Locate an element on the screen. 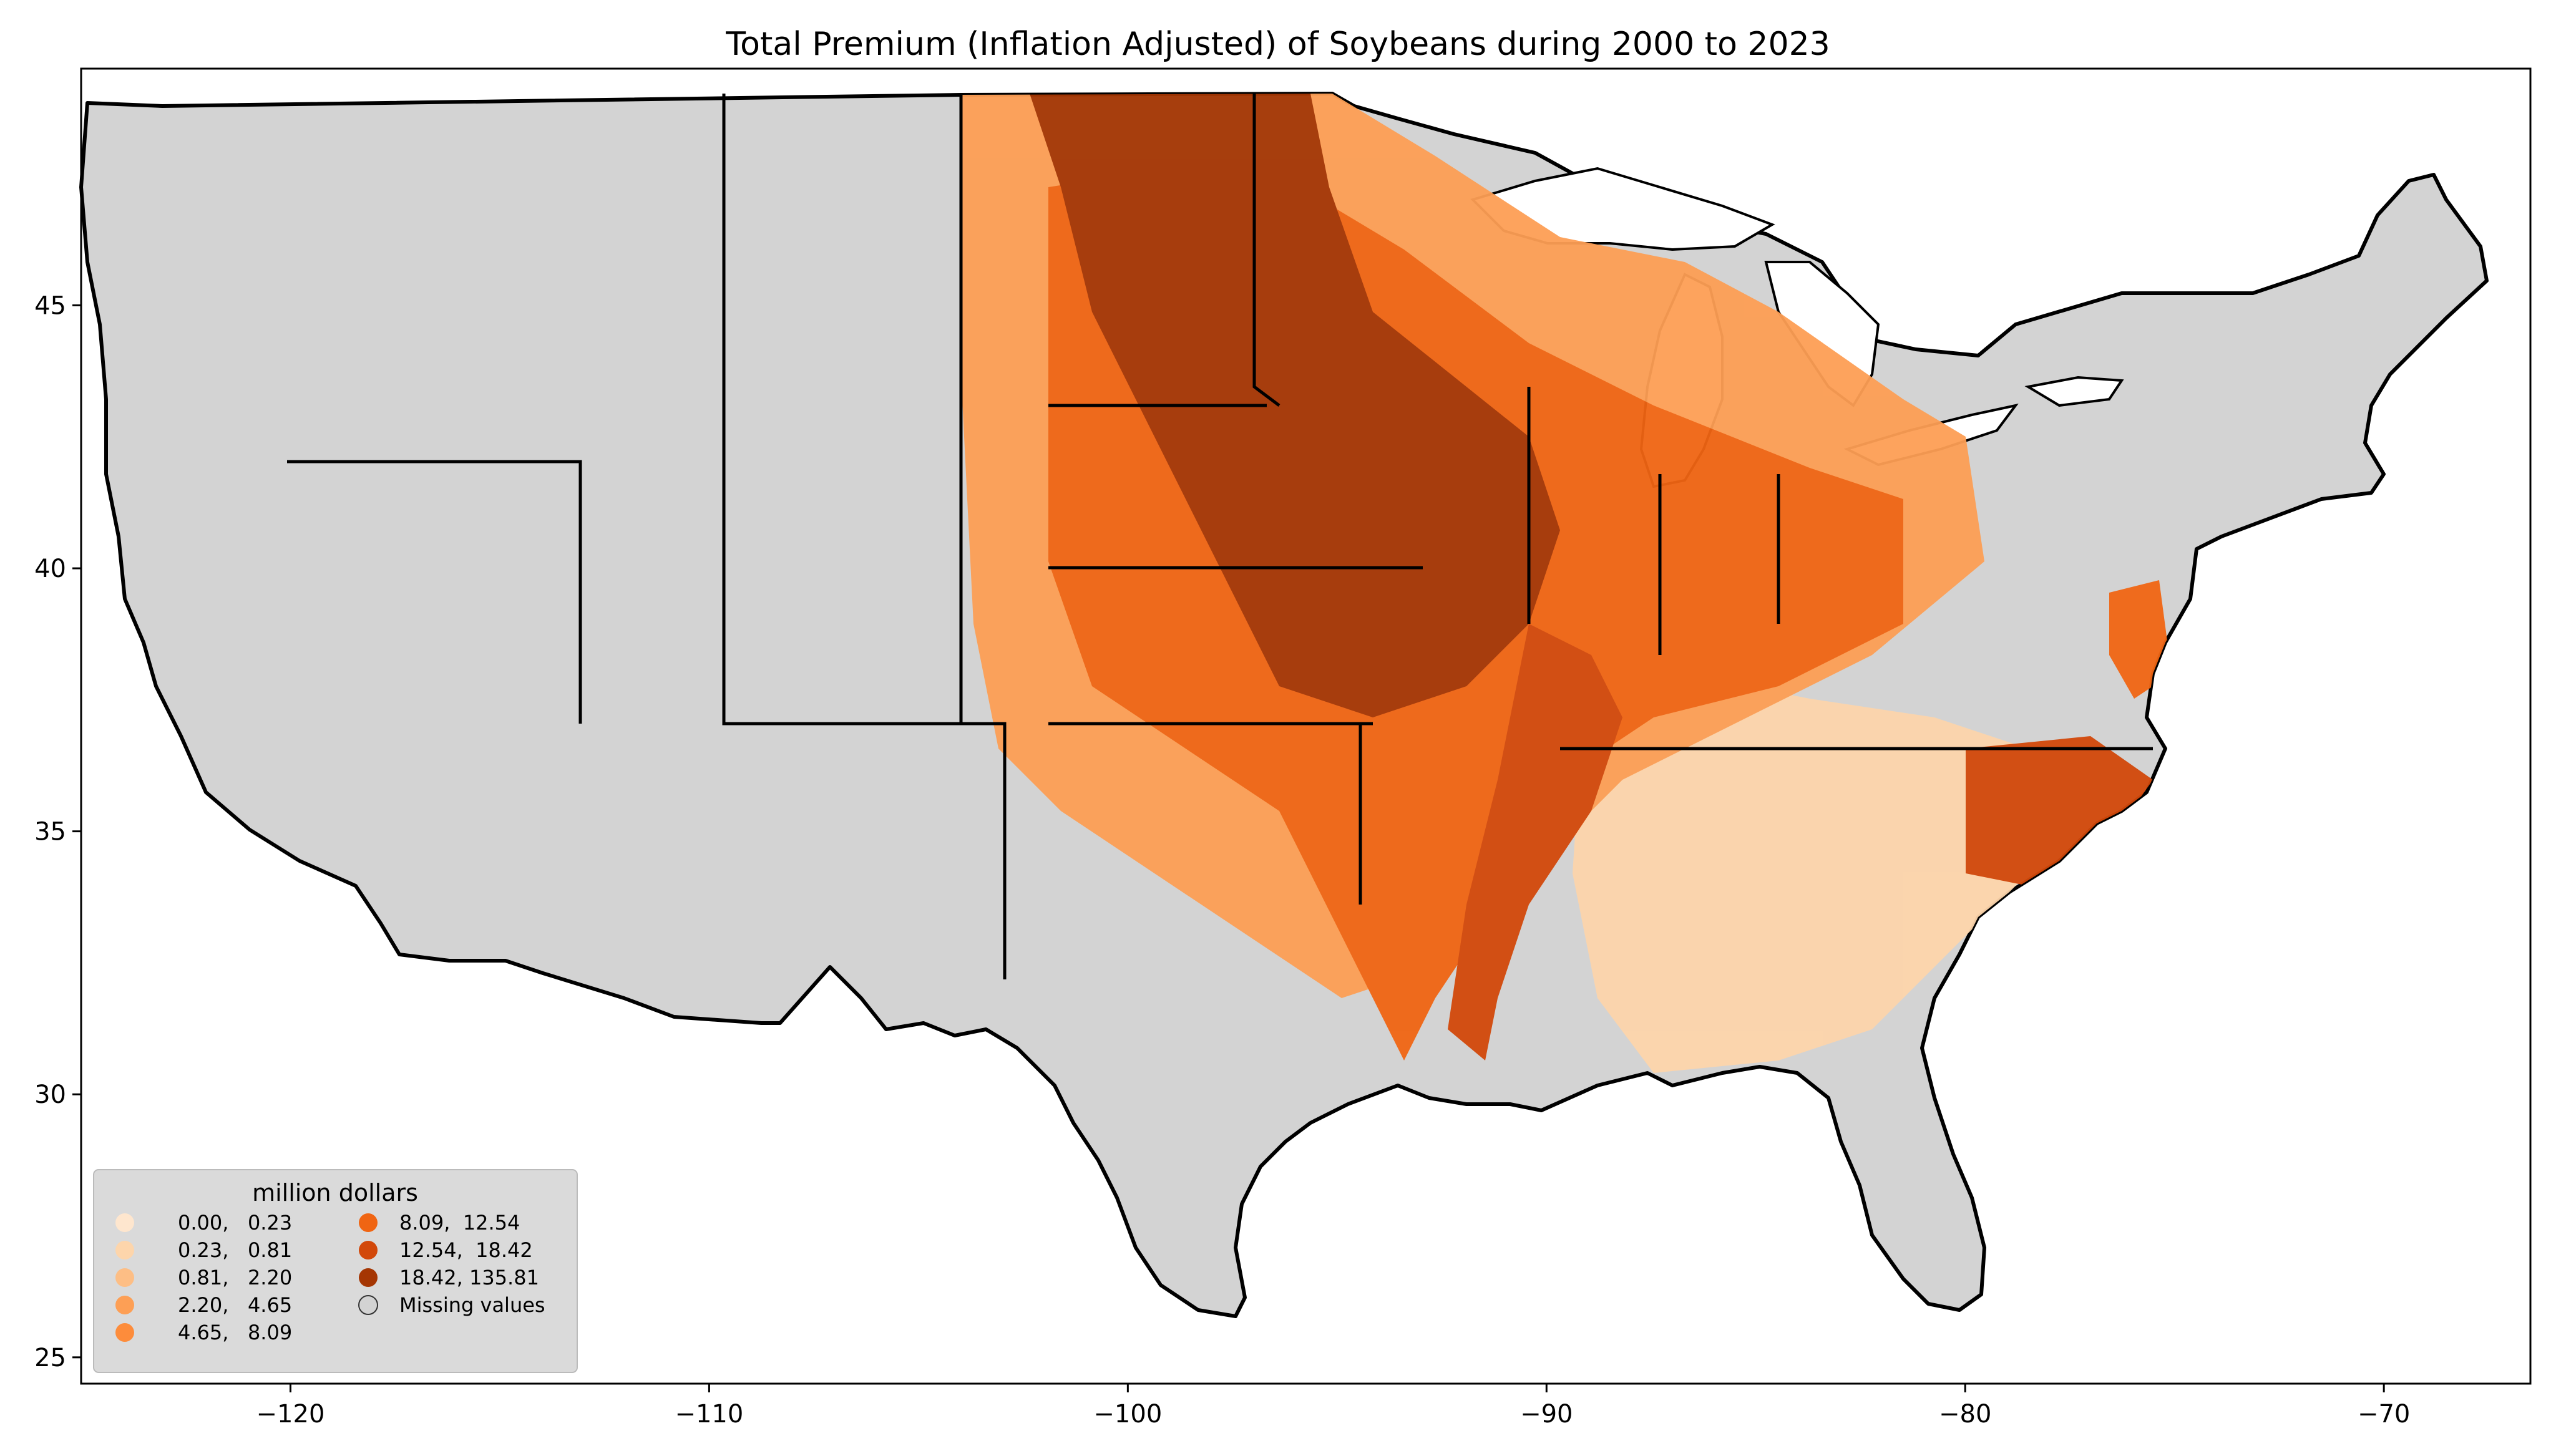  x-tick-label: −70 is located at coordinates (2384, 1414).